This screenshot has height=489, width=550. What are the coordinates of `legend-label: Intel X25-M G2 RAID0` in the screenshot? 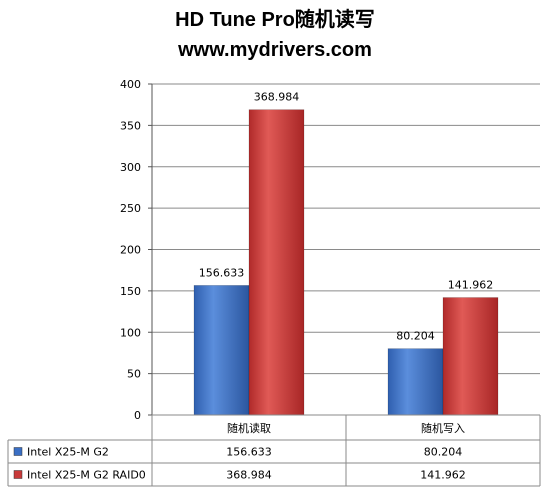 It's located at (86, 475).